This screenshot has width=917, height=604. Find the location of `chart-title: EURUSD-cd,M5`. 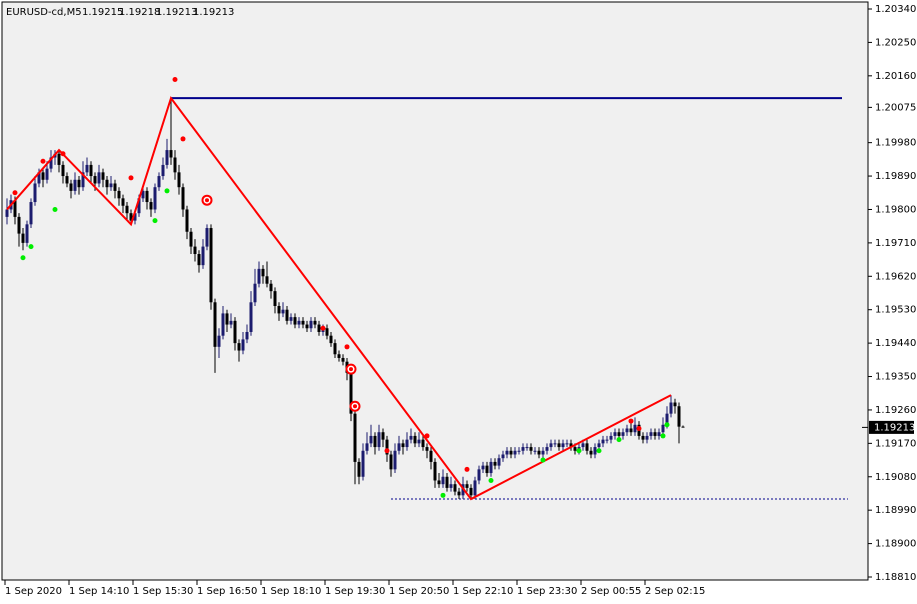

chart-title: EURUSD-cd,M5 is located at coordinates (44, 12).